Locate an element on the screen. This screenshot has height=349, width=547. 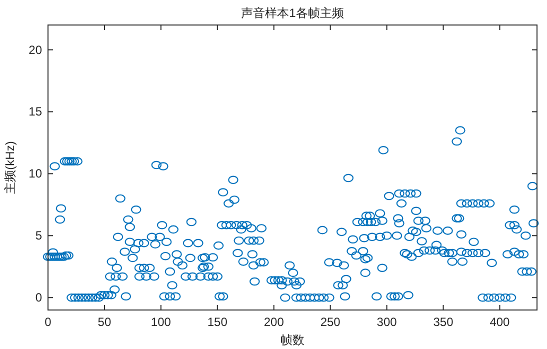
y-tick-label: 0 is located at coordinates (38, 297).